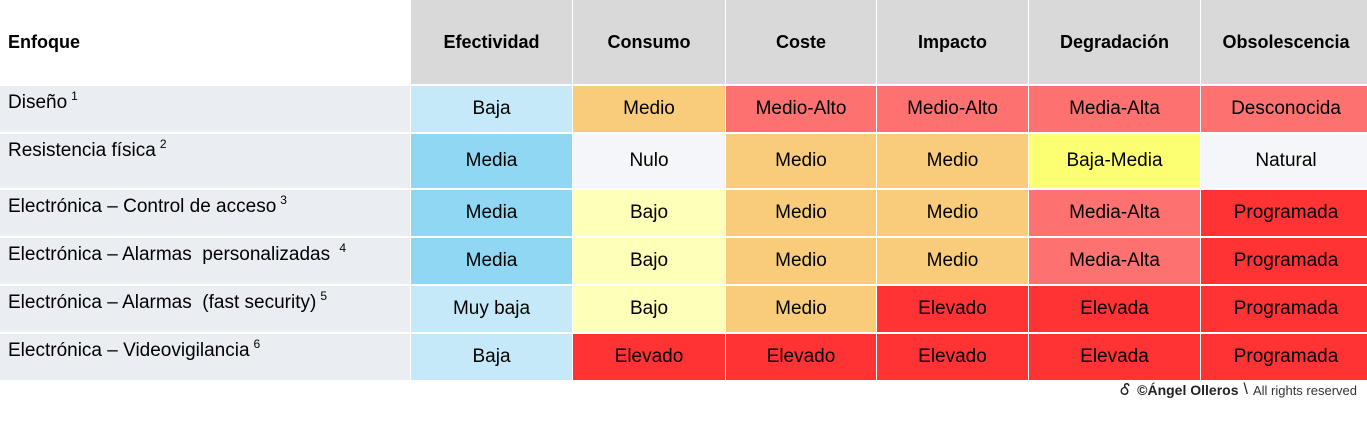  I want to click on row-label: Electrónica – Alarmas personalizadas 4, so click(205, 261).